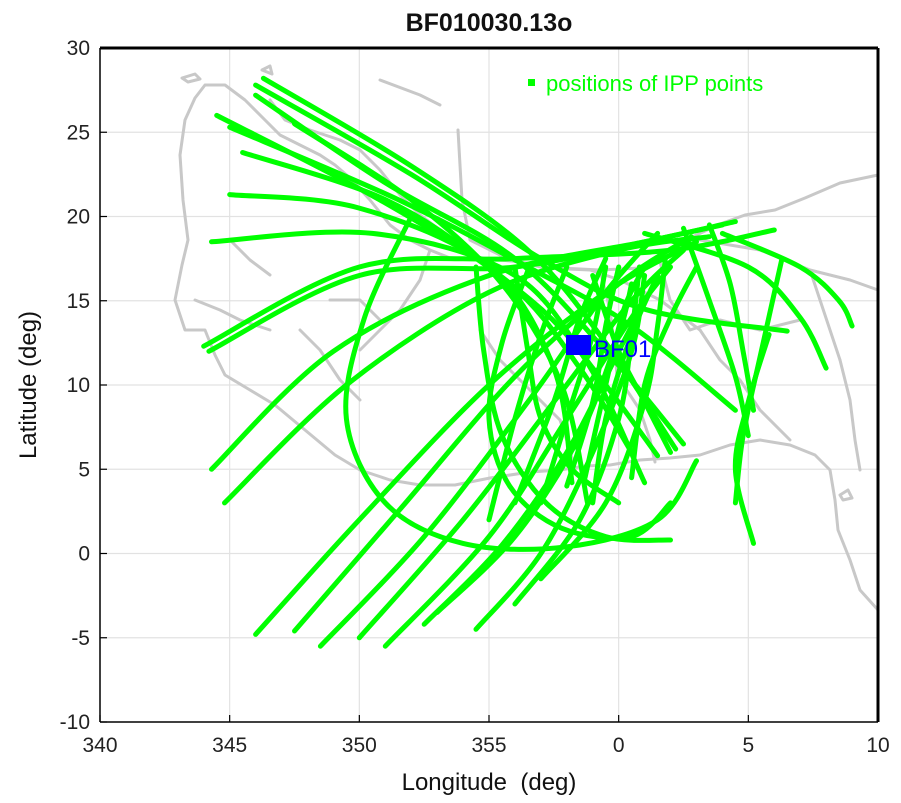 This screenshot has width=901, height=803. I want to click on x-axis-ticks: 340 345 350 355 0 5 10, so click(486, 736).